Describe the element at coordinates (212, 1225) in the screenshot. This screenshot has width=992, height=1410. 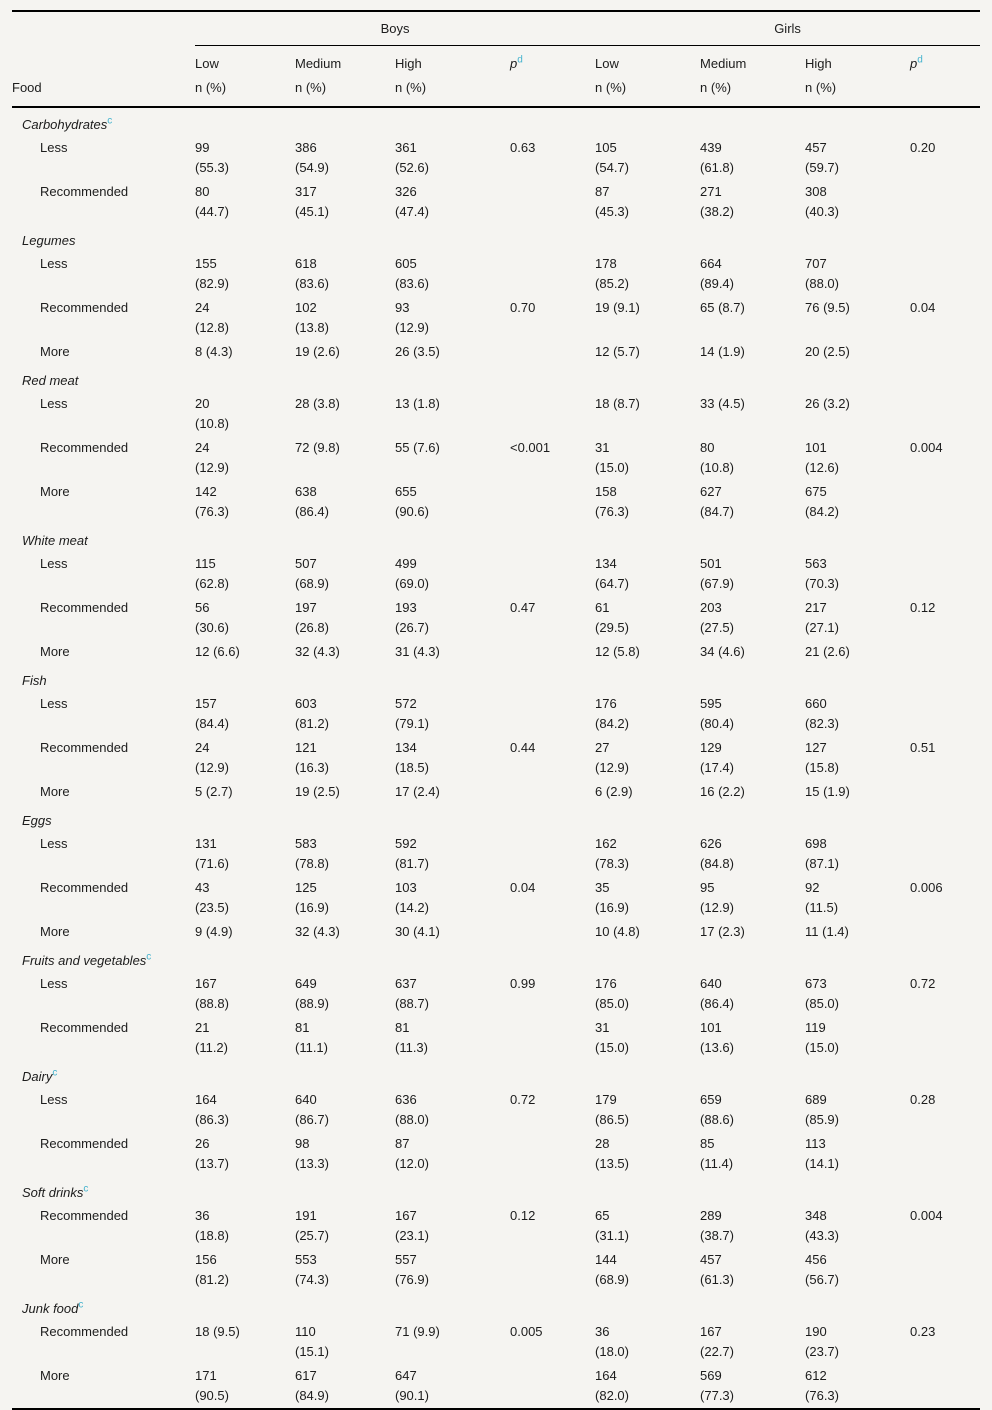
I see `data-cell: 36 (18.8)` at that location.